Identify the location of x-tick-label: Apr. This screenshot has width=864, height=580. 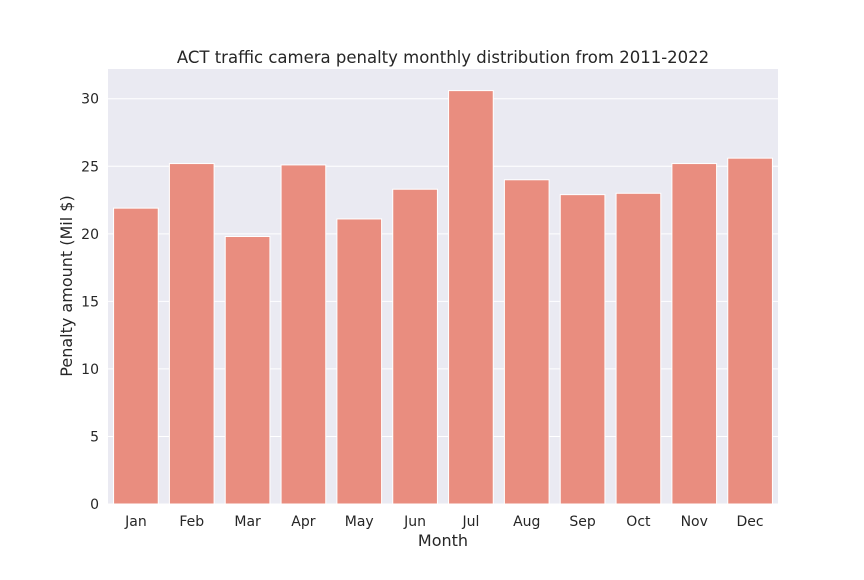
(303, 522).